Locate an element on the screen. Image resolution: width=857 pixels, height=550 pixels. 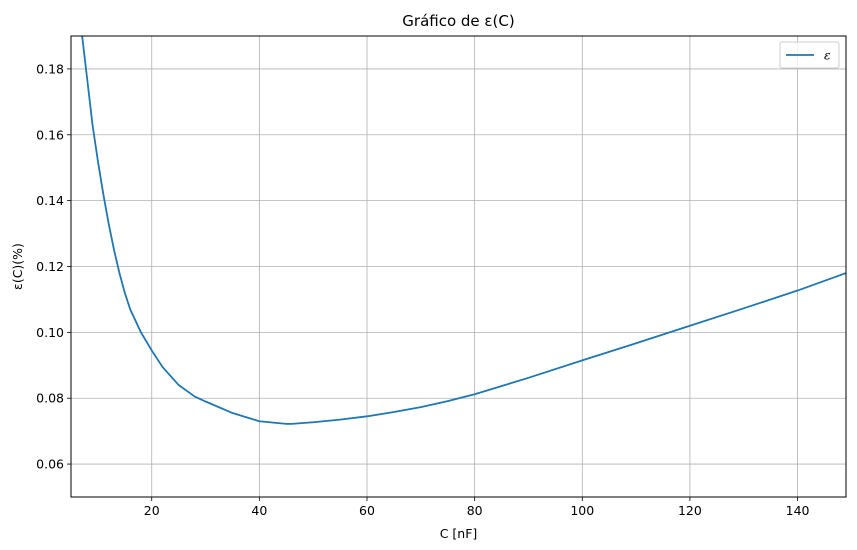
x-axis-ticks: 20 40 60 80 100 120 140 is located at coordinates (477, 507).